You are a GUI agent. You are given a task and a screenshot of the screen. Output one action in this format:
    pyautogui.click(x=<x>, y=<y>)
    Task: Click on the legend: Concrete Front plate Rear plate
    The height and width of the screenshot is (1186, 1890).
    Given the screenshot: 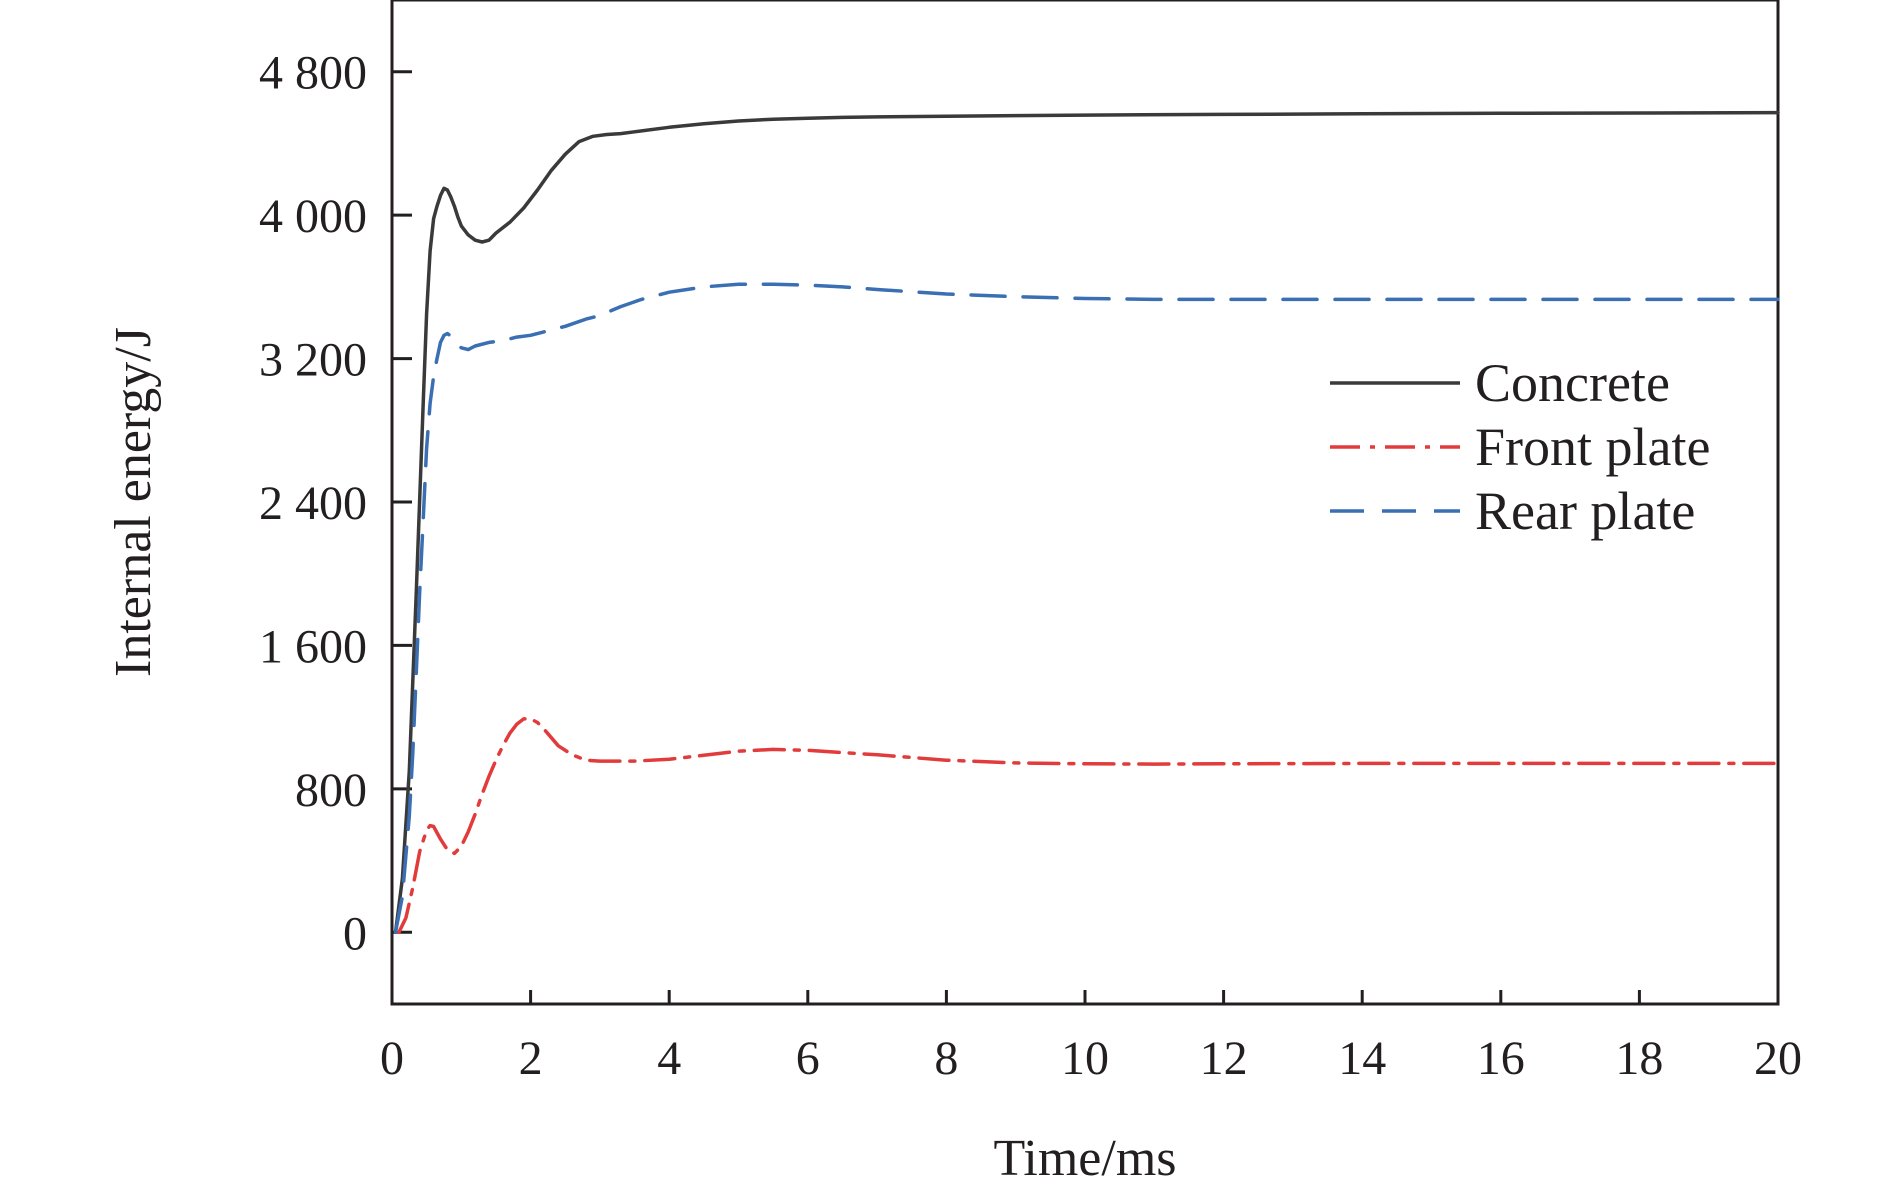 What is the action you would take?
    pyautogui.click(x=1520, y=447)
    